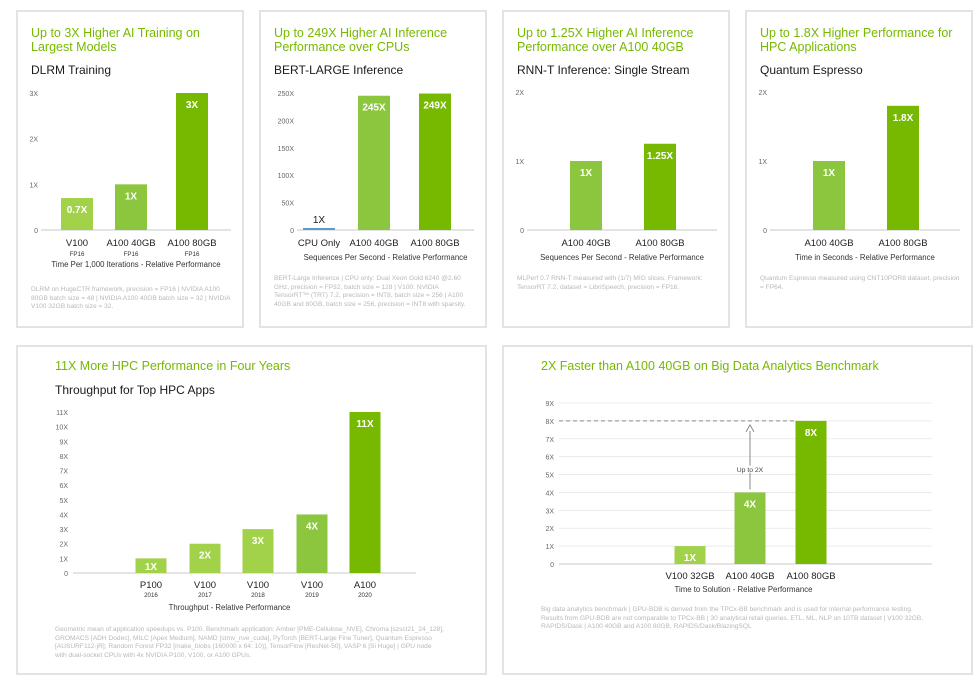 The height and width of the screenshot is (686, 980). Describe the element at coordinates (744, 589) in the screenshot. I see `x-axis-caption: Time to Solution - Relative Performance` at that location.